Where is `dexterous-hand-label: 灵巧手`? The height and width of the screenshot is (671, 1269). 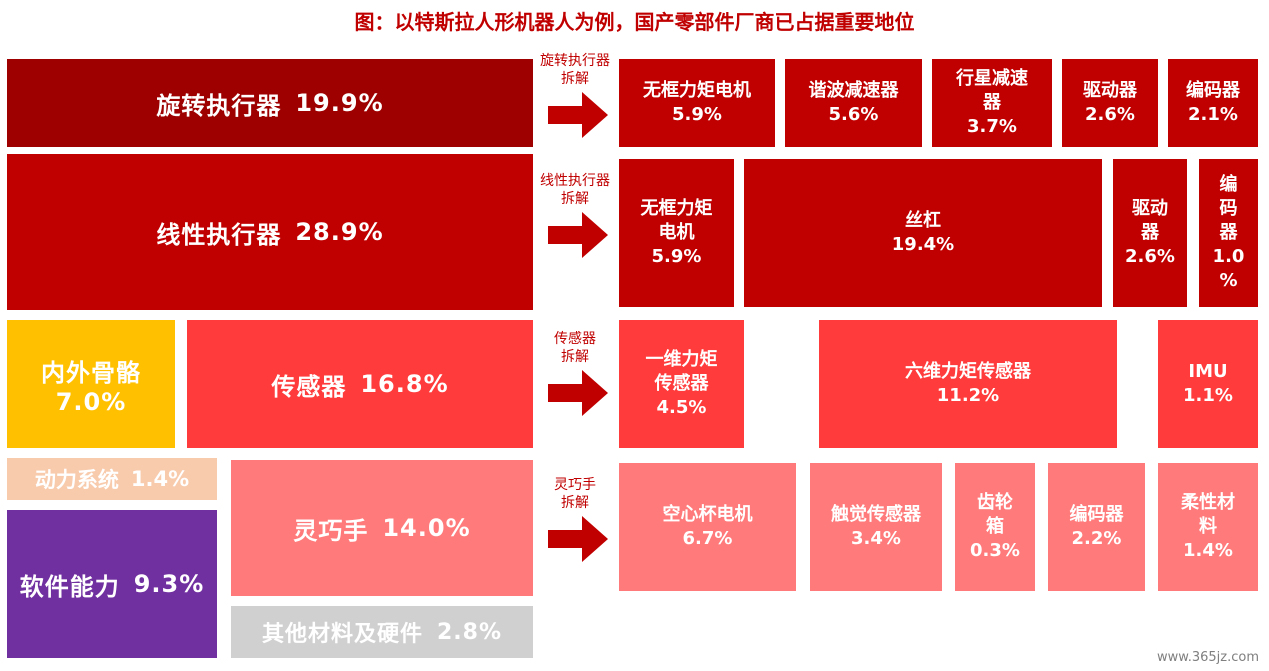 dexterous-hand-label: 灵巧手 is located at coordinates (331, 530).